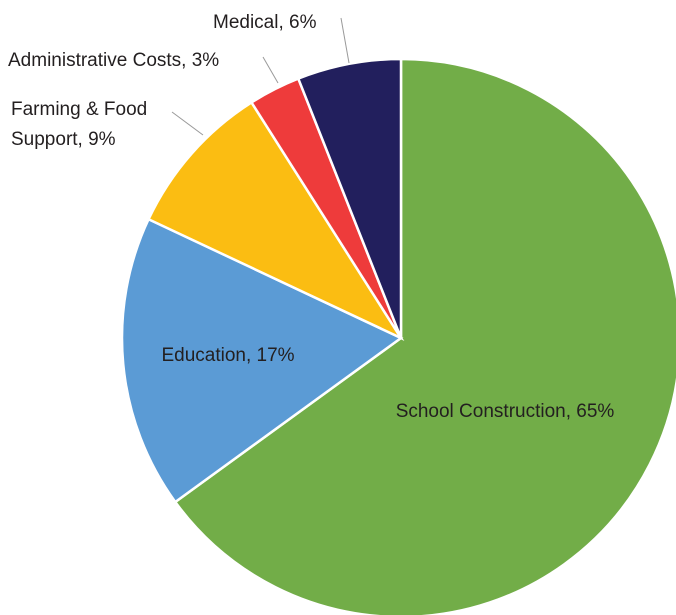 This screenshot has height=615, width=676. What do you see at coordinates (265, 22) in the screenshot?
I see `label-medical: Medical, 6%` at bounding box center [265, 22].